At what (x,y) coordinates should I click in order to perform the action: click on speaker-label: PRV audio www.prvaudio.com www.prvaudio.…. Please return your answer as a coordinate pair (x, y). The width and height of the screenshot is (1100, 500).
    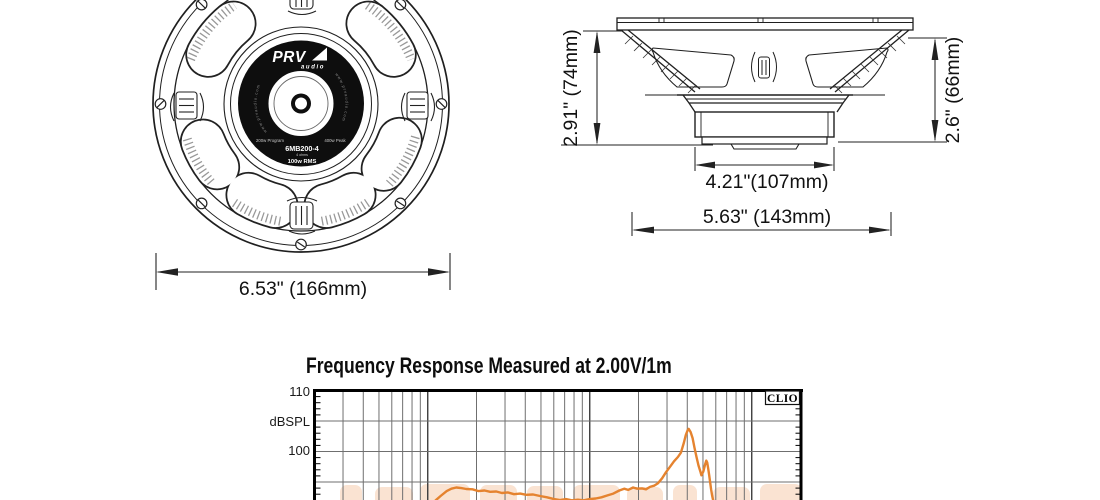
    Looking at the image, I should click on (301, 103).